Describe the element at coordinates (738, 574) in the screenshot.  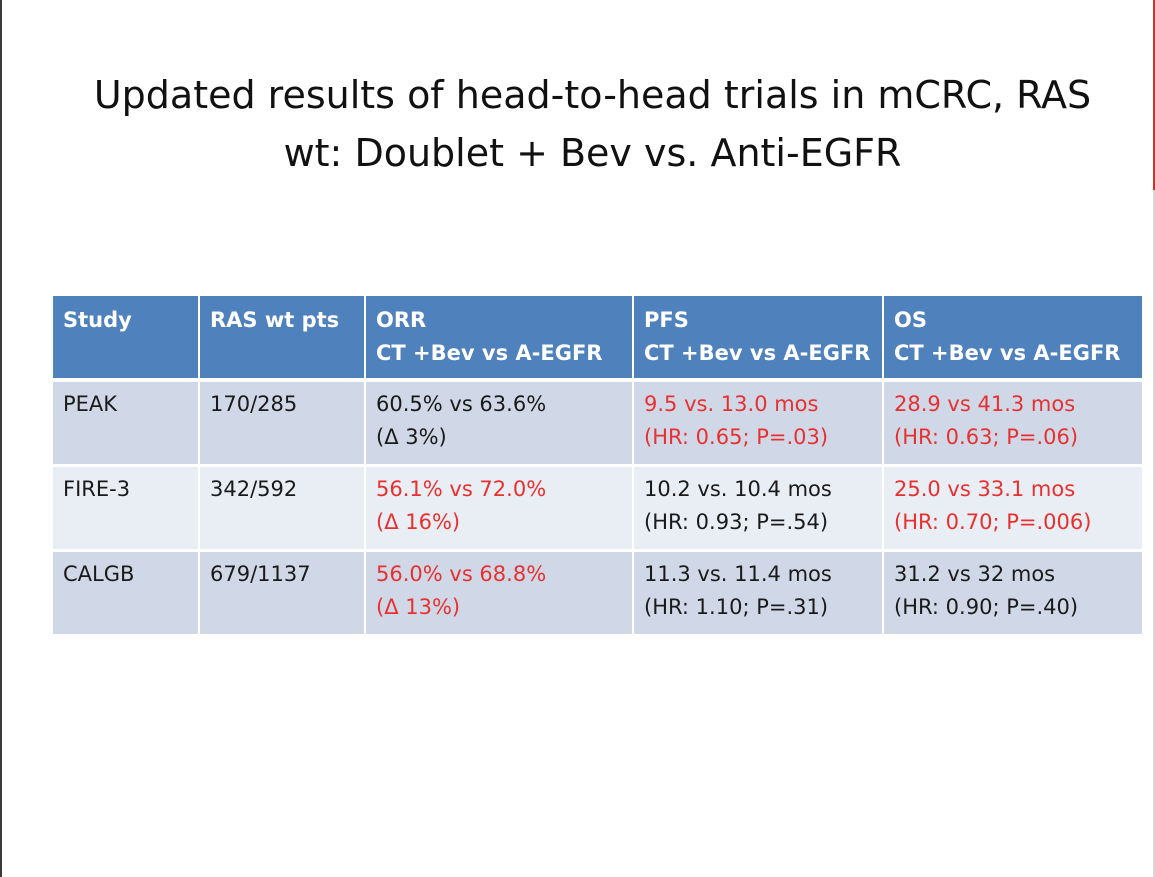
I see `cell-pfs-value: 11.3 vs. 11.4 mos` at that location.